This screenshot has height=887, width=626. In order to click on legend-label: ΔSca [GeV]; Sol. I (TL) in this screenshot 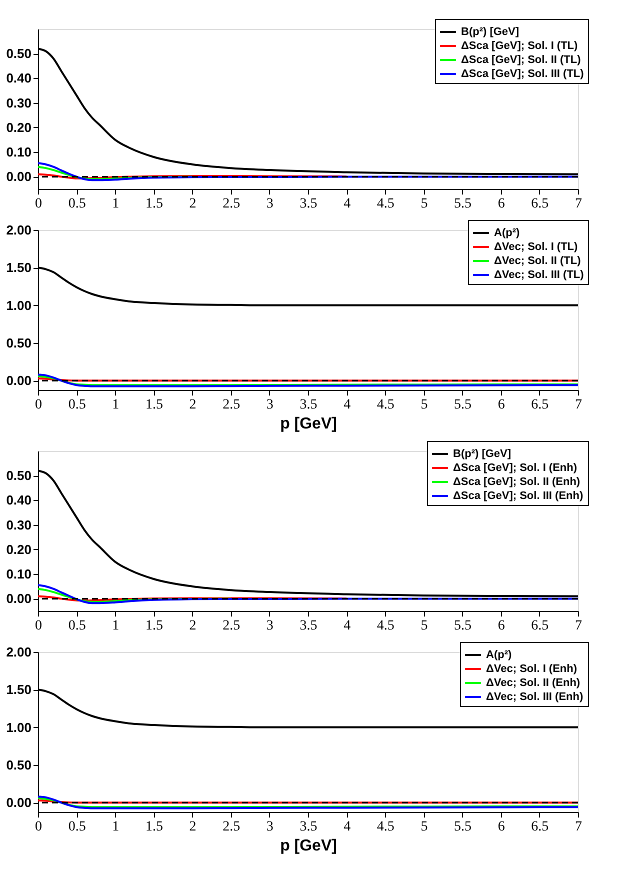, I will do `click(519, 46)`.